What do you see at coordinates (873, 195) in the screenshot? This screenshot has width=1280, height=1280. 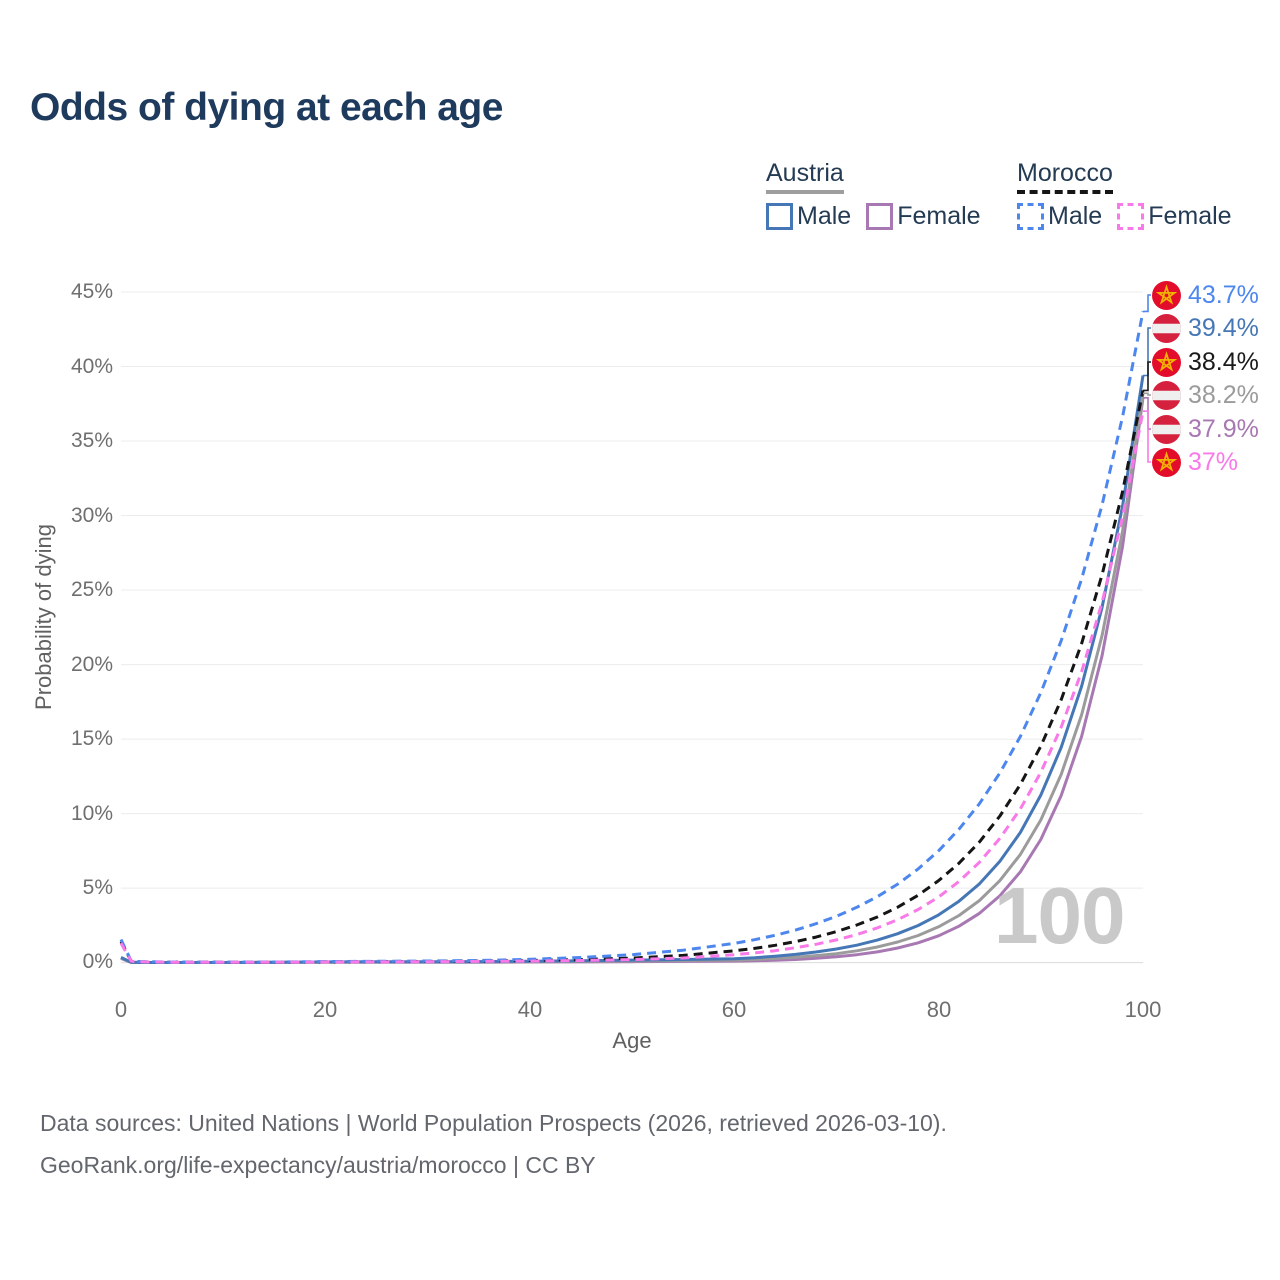 I see `legend-group-austria: Austria Male Female` at bounding box center [873, 195].